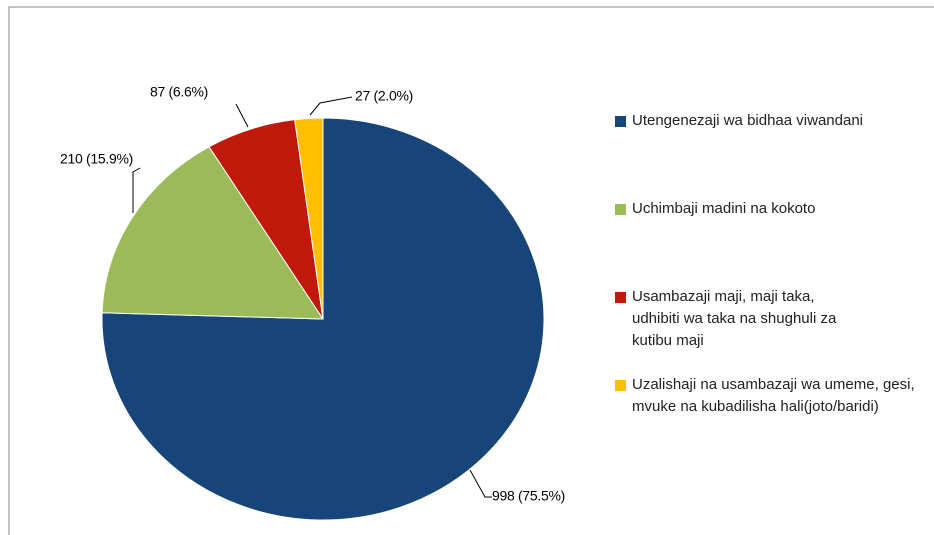  What do you see at coordinates (384, 96) in the screenshot?
I see `data-label: 27 (2.0%)` at bounding box center [384, 96].